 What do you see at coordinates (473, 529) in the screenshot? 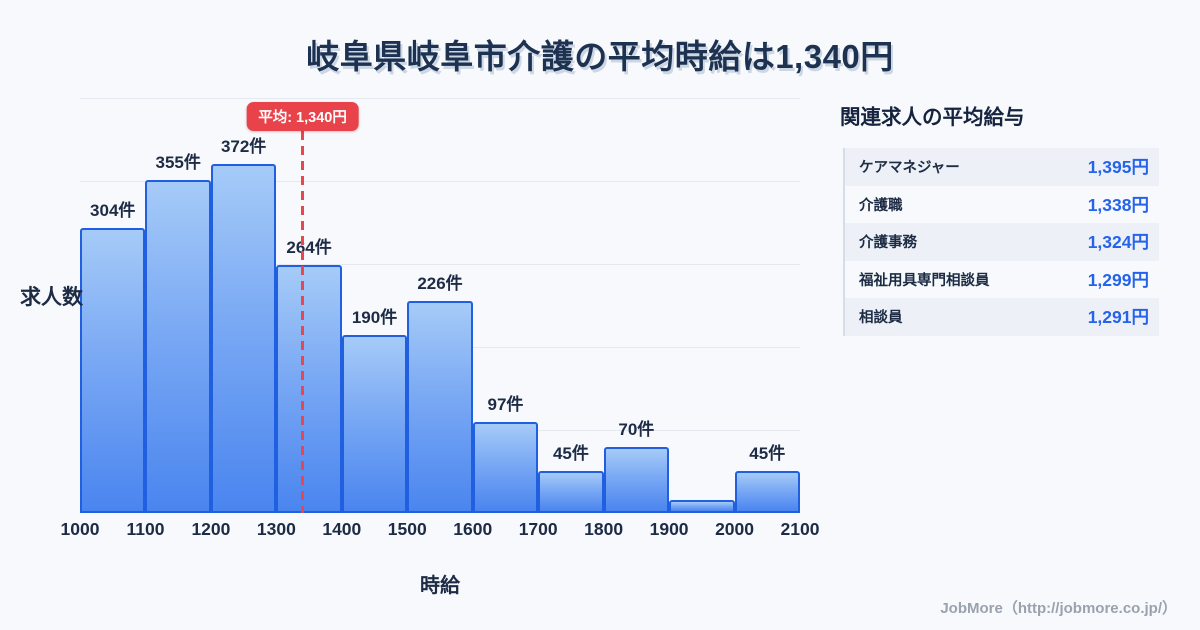
I see `x-tick-label: 1600` at bounding box center [473, 529].